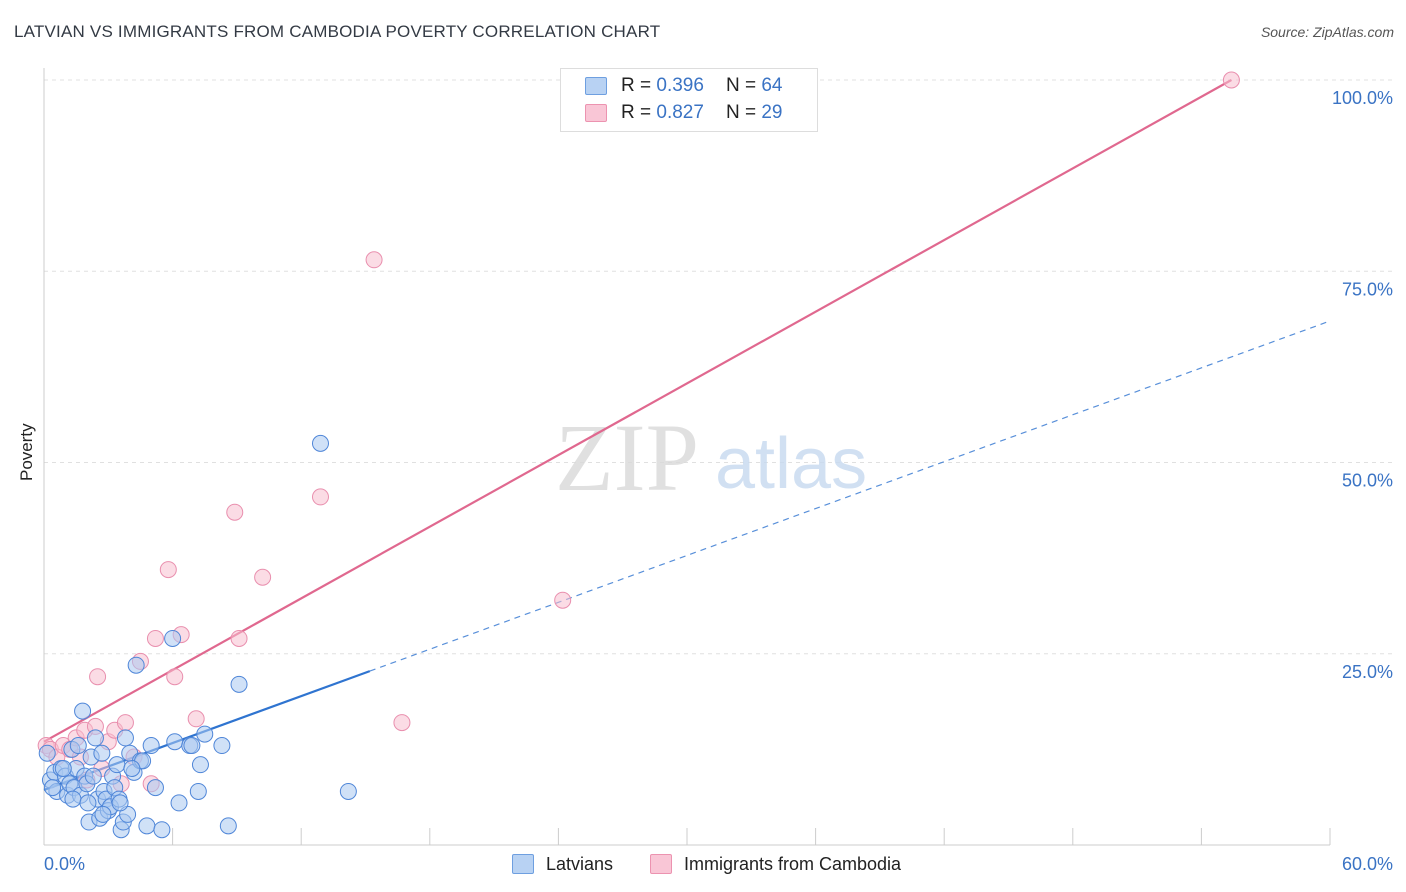 This screenshot has height=892, width=1406. What do you see at coordinates (1367, 481) in the screenshot?
I see `y-tick-label: 50.0%` at bounding box center [1367, 481].